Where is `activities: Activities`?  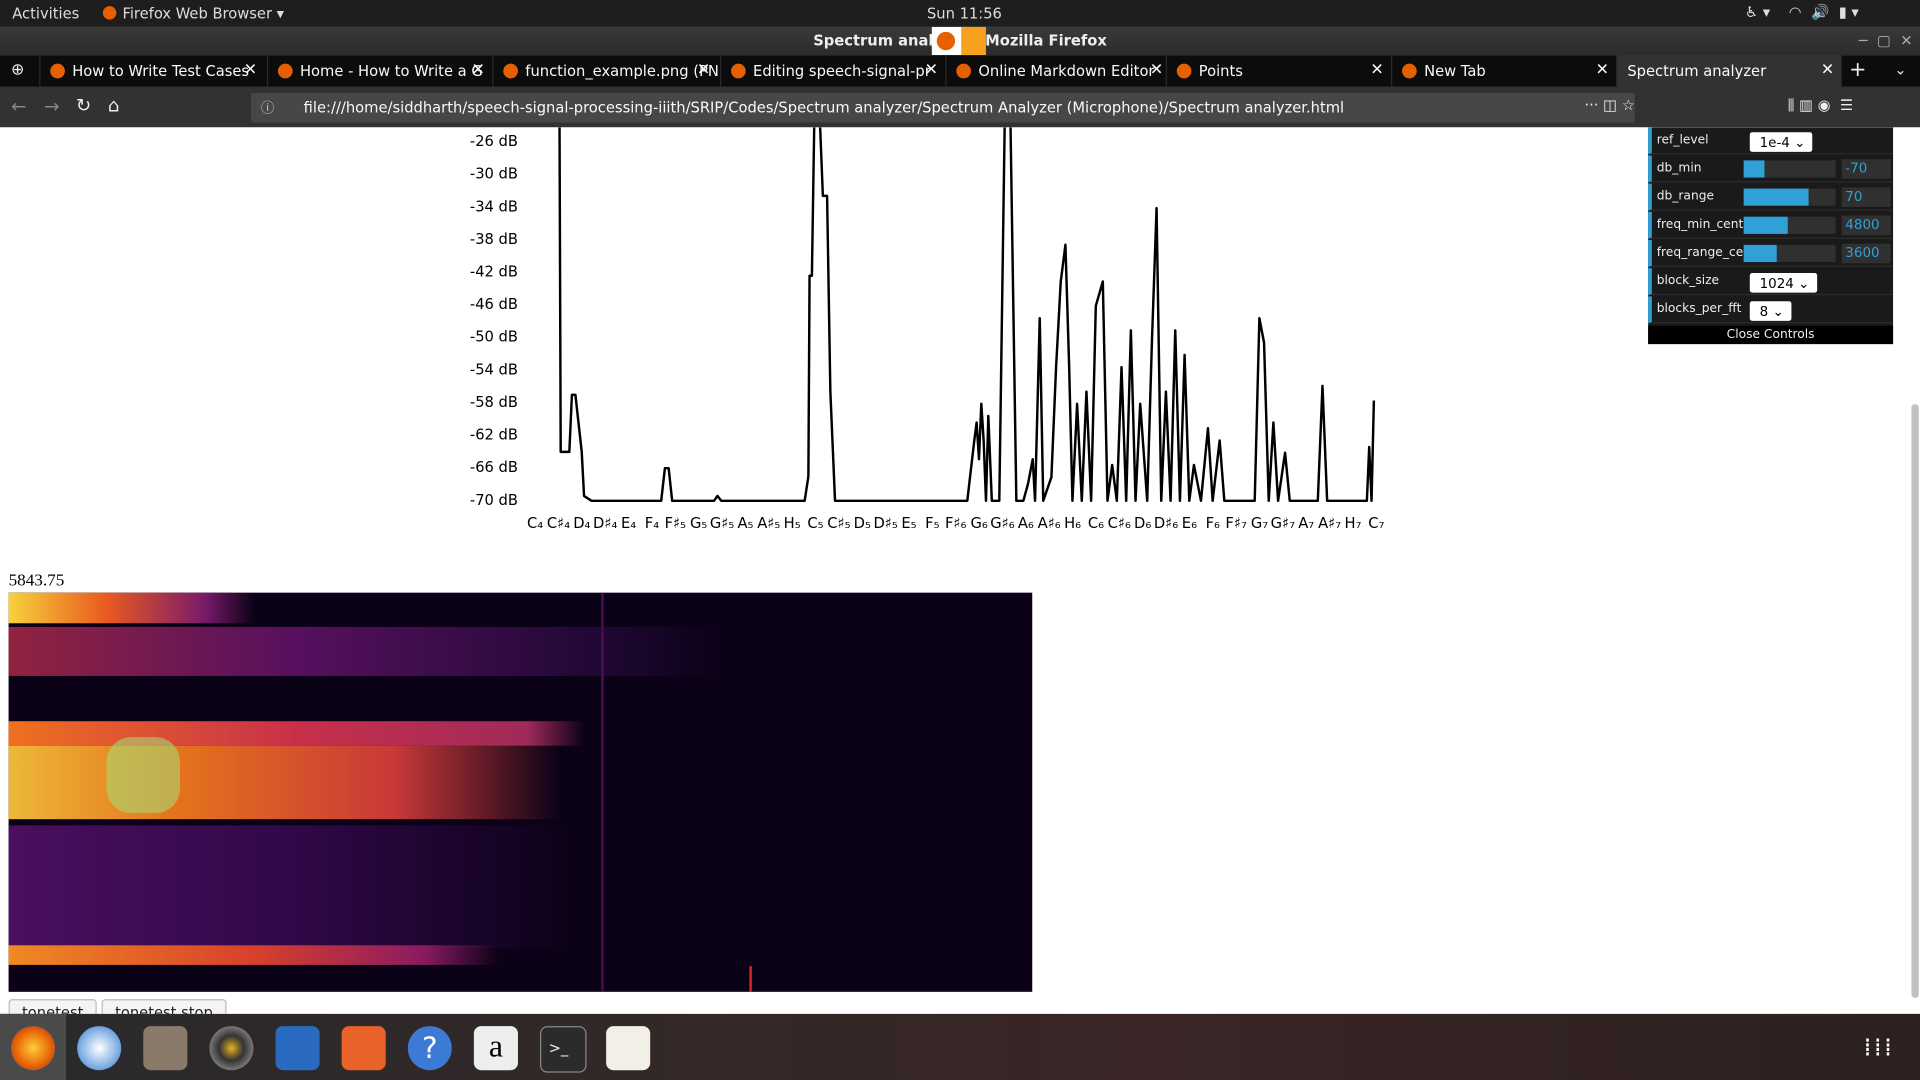
activities: Activities is located at coordinates (46, 13).